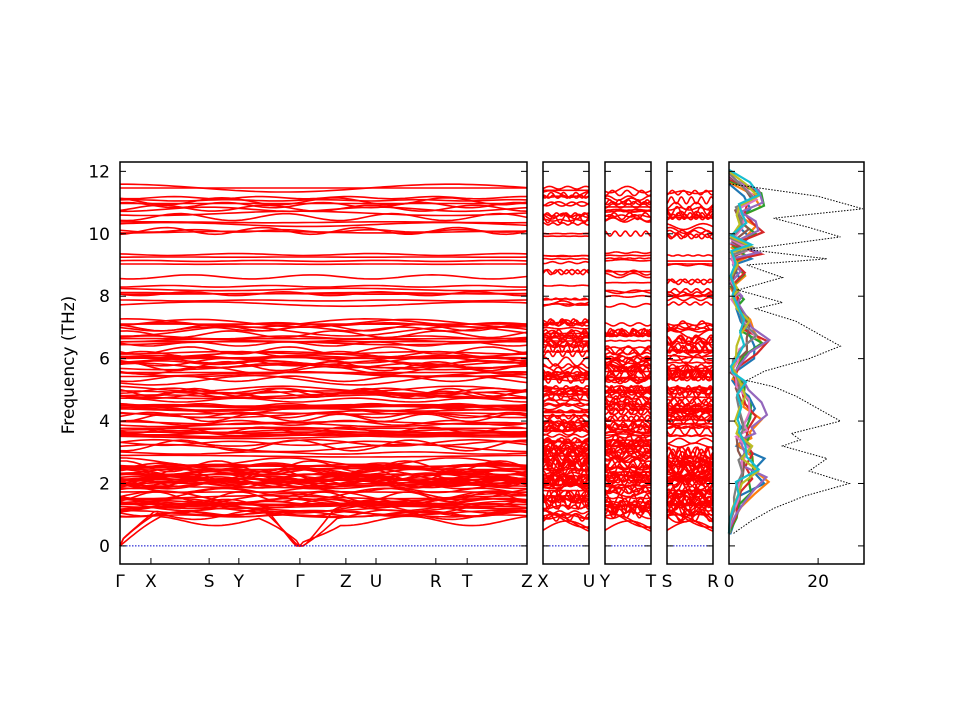 This screenshot has width=960, height=724. I want to click on dos-x-tick-label: 0, so click(729, 582).